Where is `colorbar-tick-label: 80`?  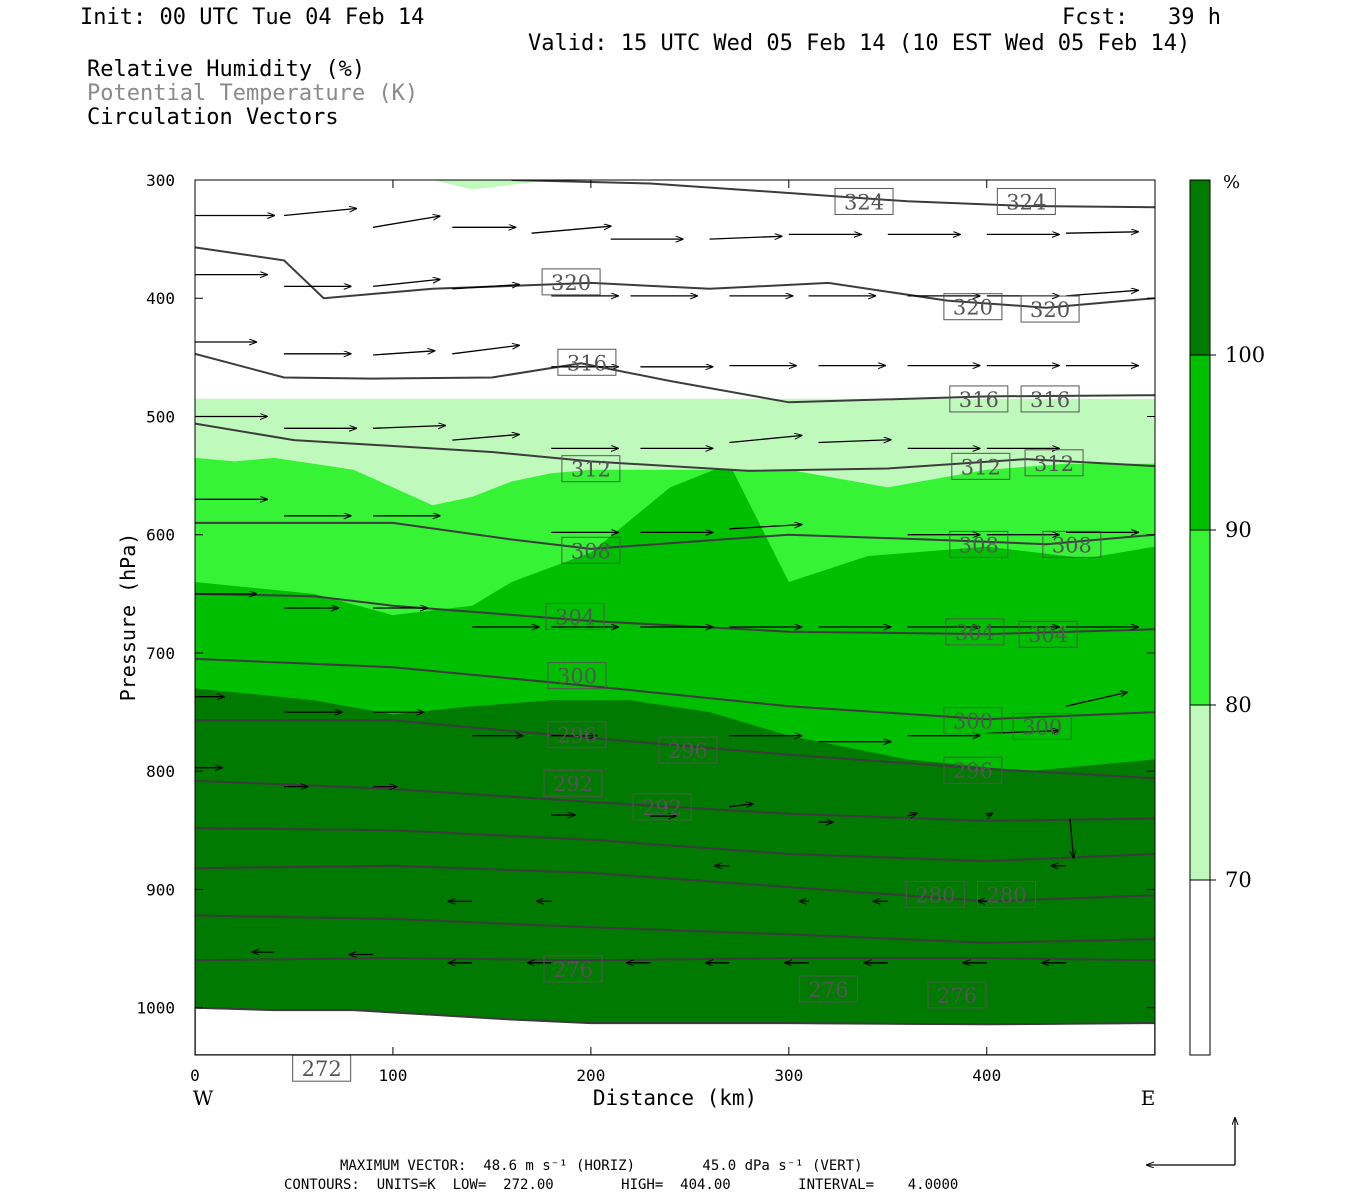
colorbar-tick-label: 80 is located at coordinates (1238, 705).